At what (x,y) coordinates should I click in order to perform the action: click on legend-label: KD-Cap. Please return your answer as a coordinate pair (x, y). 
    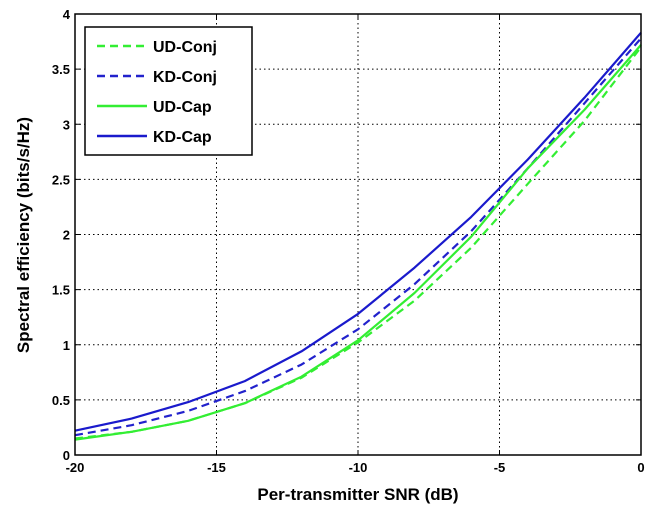
    Looking at the image, I should click on (182, 137).